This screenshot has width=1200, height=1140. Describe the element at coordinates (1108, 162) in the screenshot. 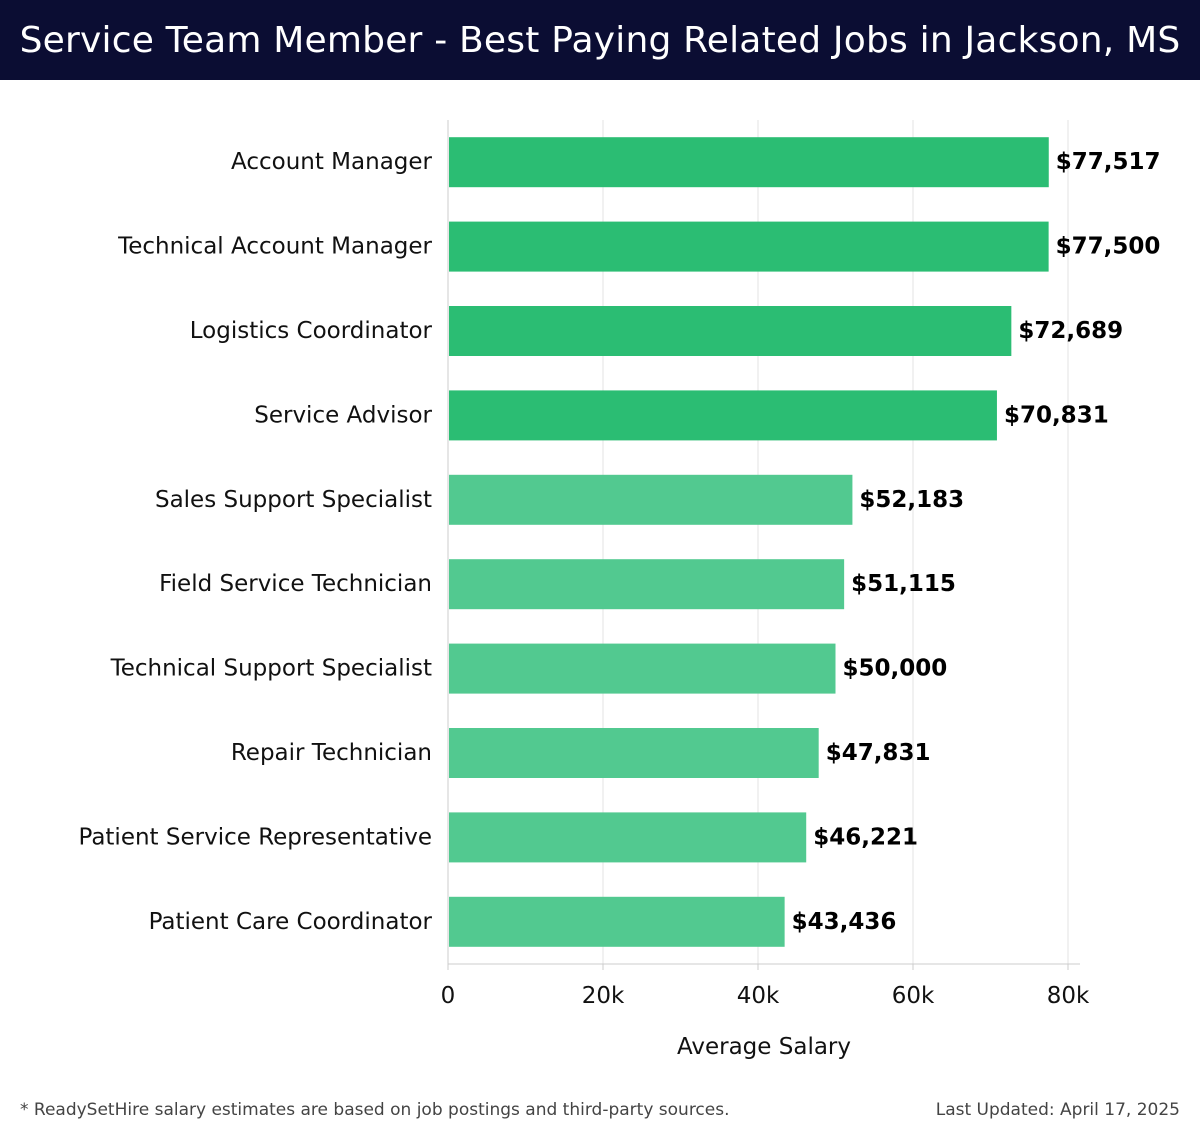

I see `value-label: $77,517` at that location.